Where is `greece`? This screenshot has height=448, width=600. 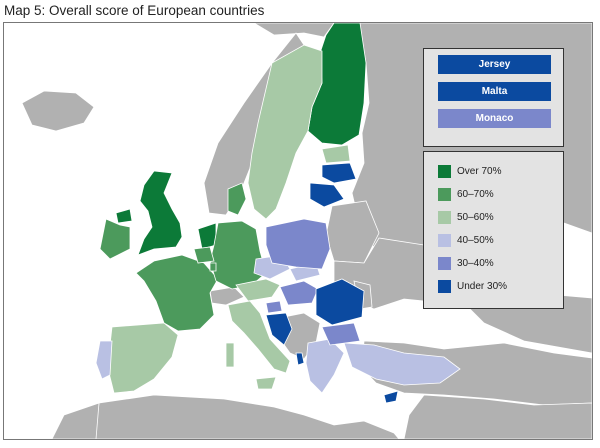 greece is located at coordinates (325, 366).